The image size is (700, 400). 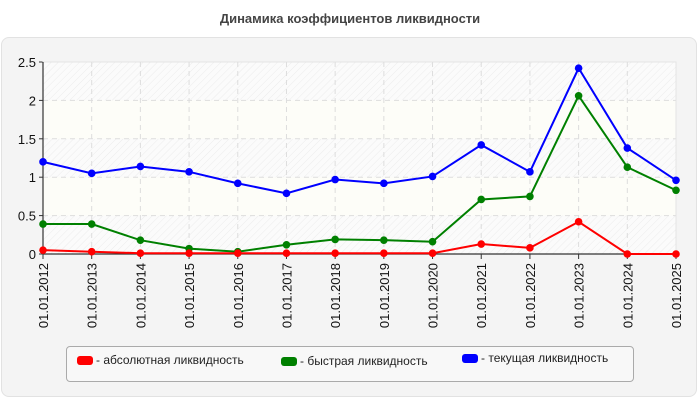 I want to click on x-tick-label: 01.01.2024, so click(x=627, y=295).